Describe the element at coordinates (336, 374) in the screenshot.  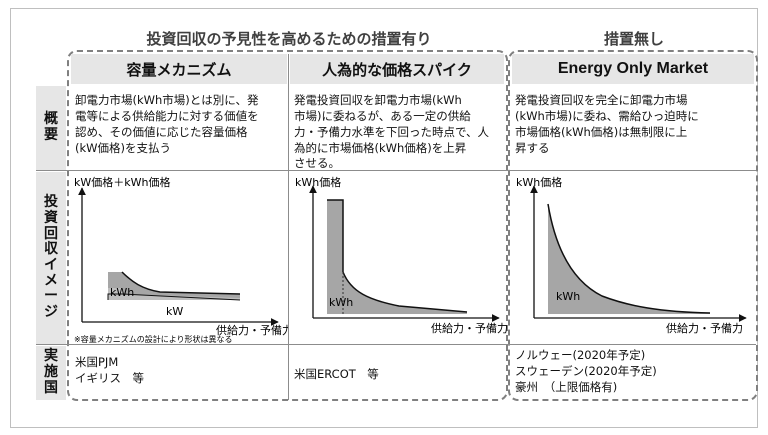
I see `country-line: 米国ERCOT 等` at that location.